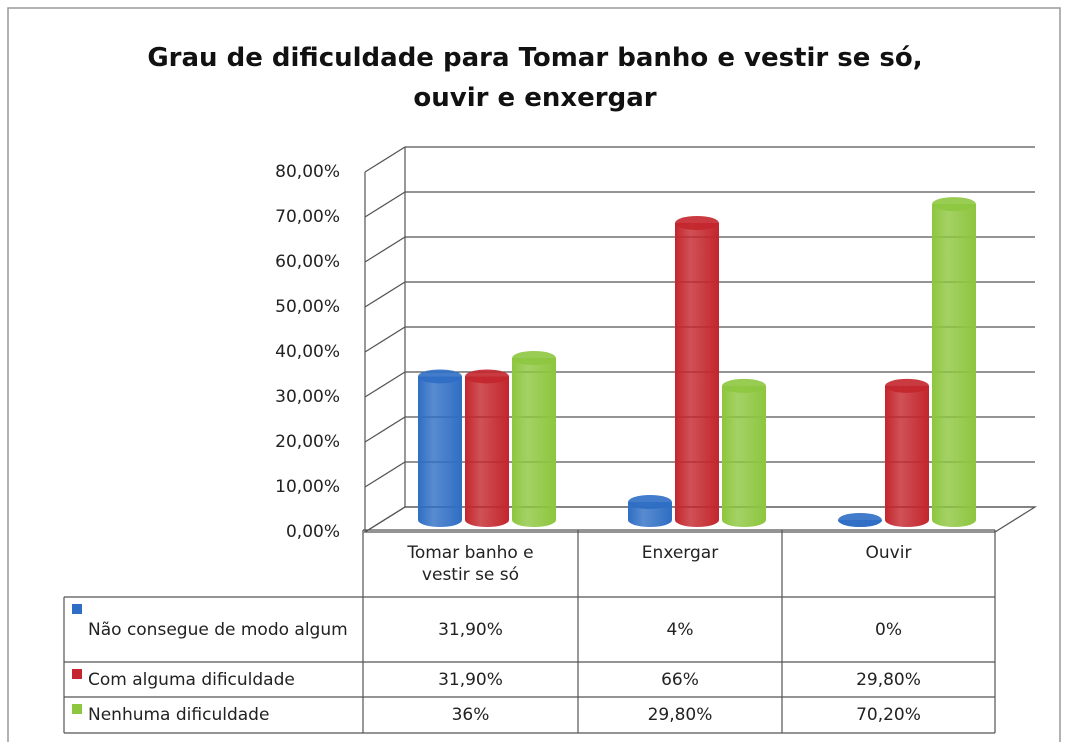  I want to click on cell-text: 70,20%, so click(888, 715).